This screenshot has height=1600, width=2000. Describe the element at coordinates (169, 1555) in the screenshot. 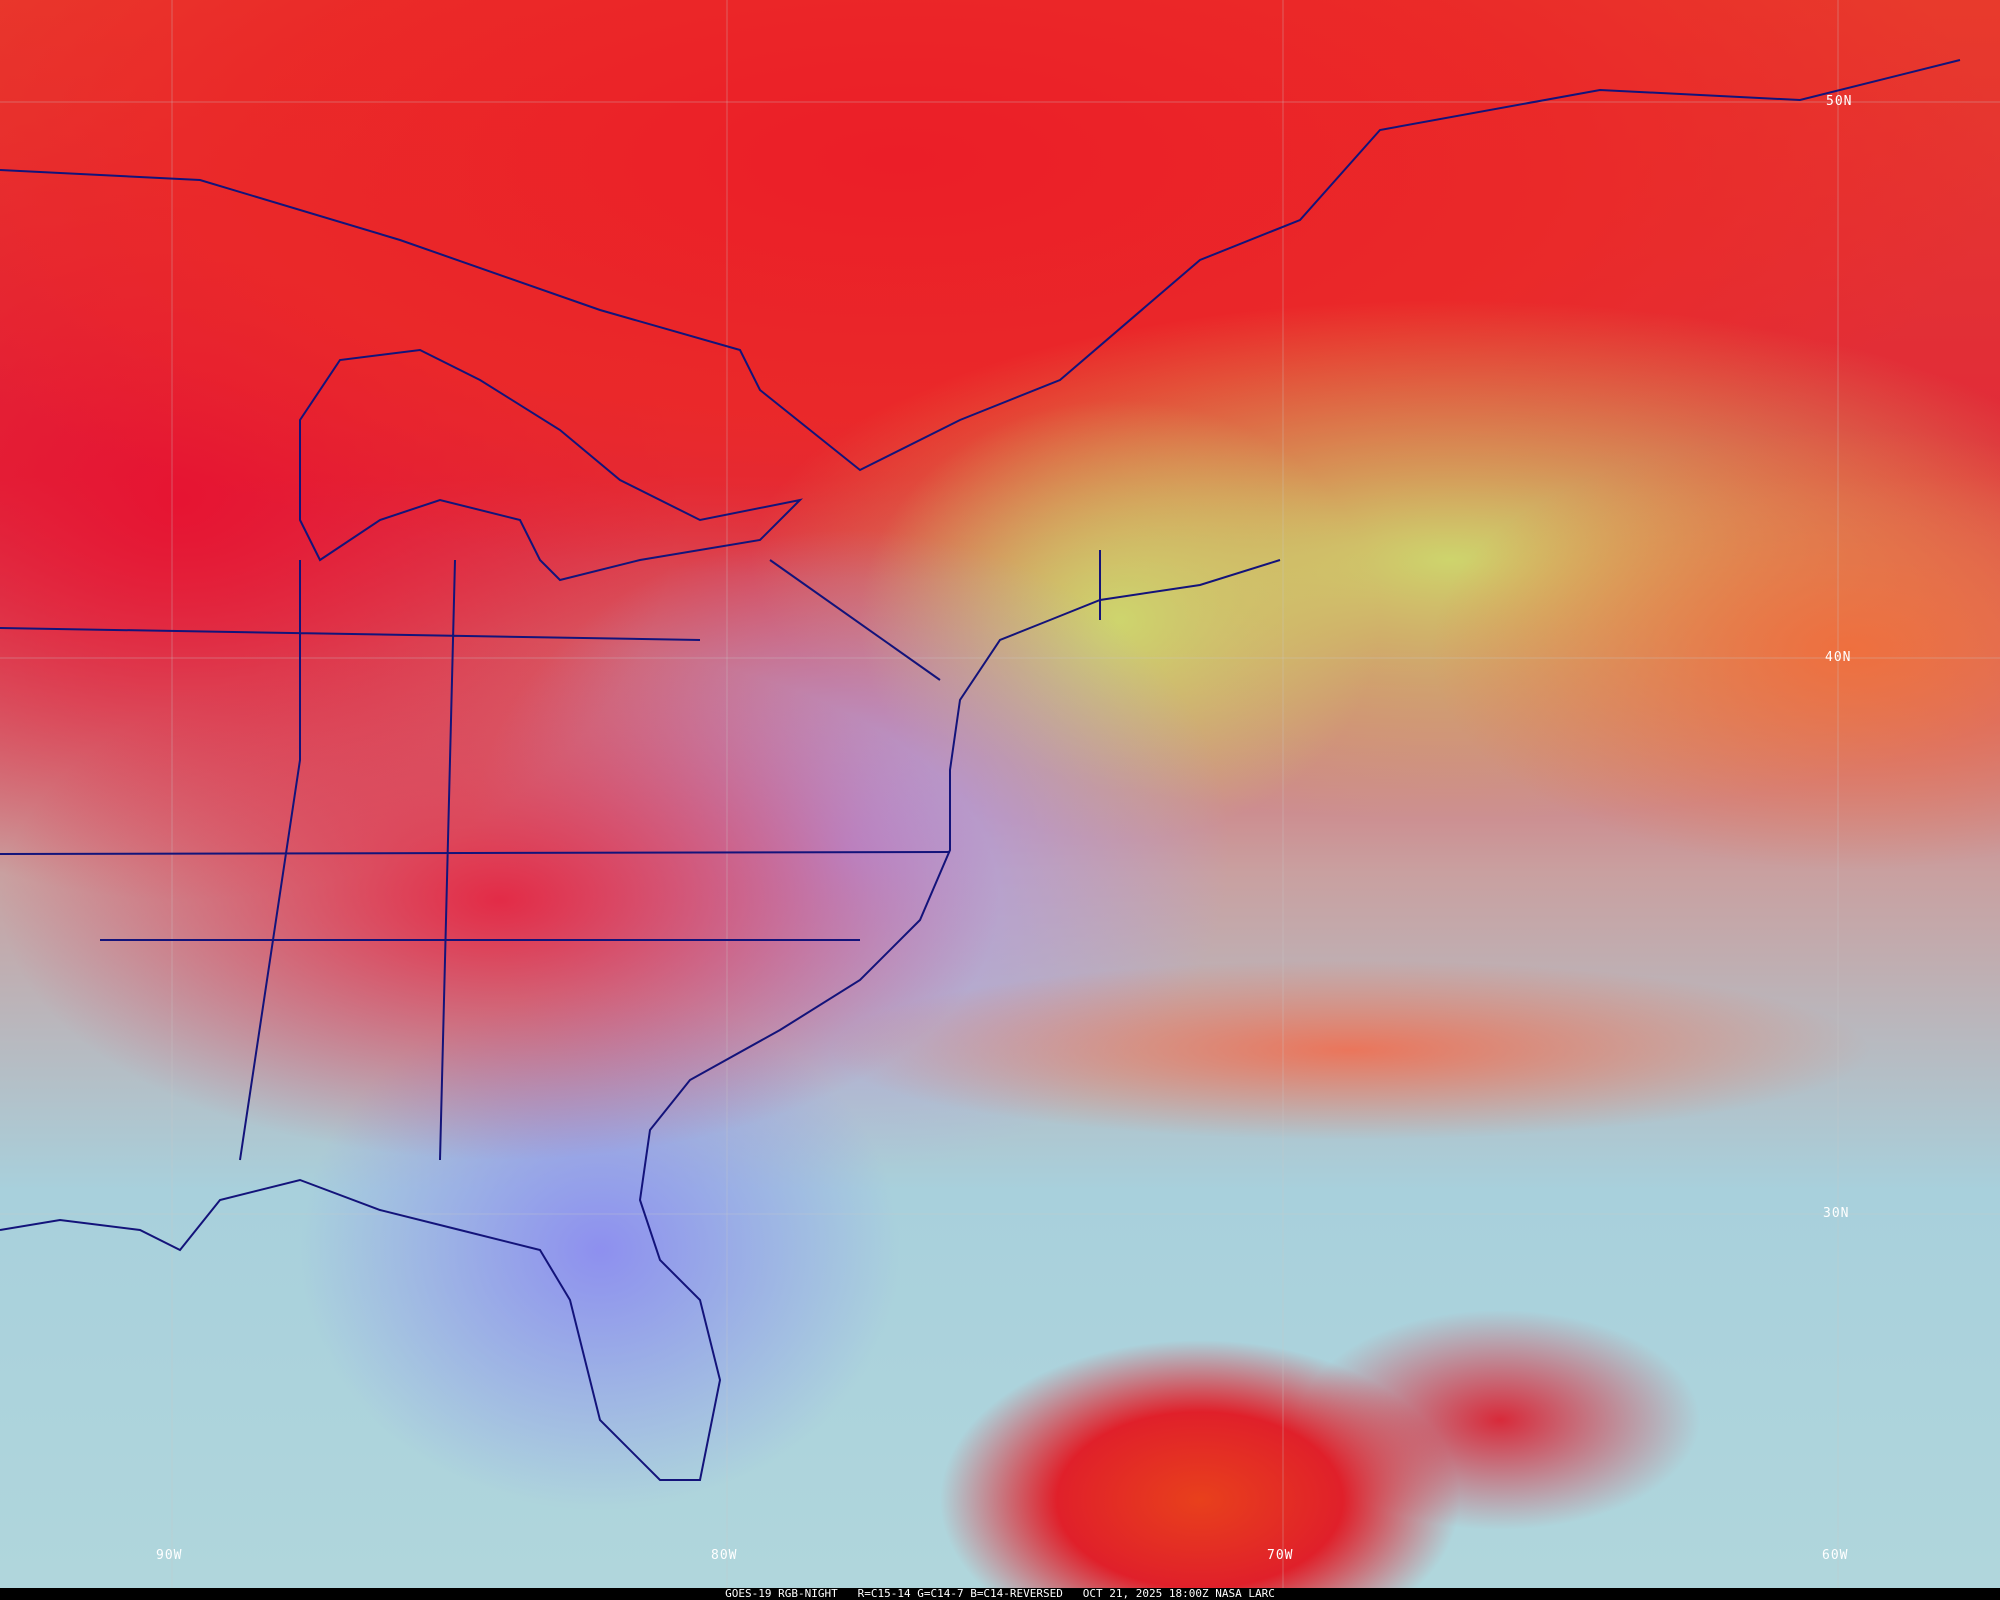

I see `lon-label-90w: 90W` at that location.